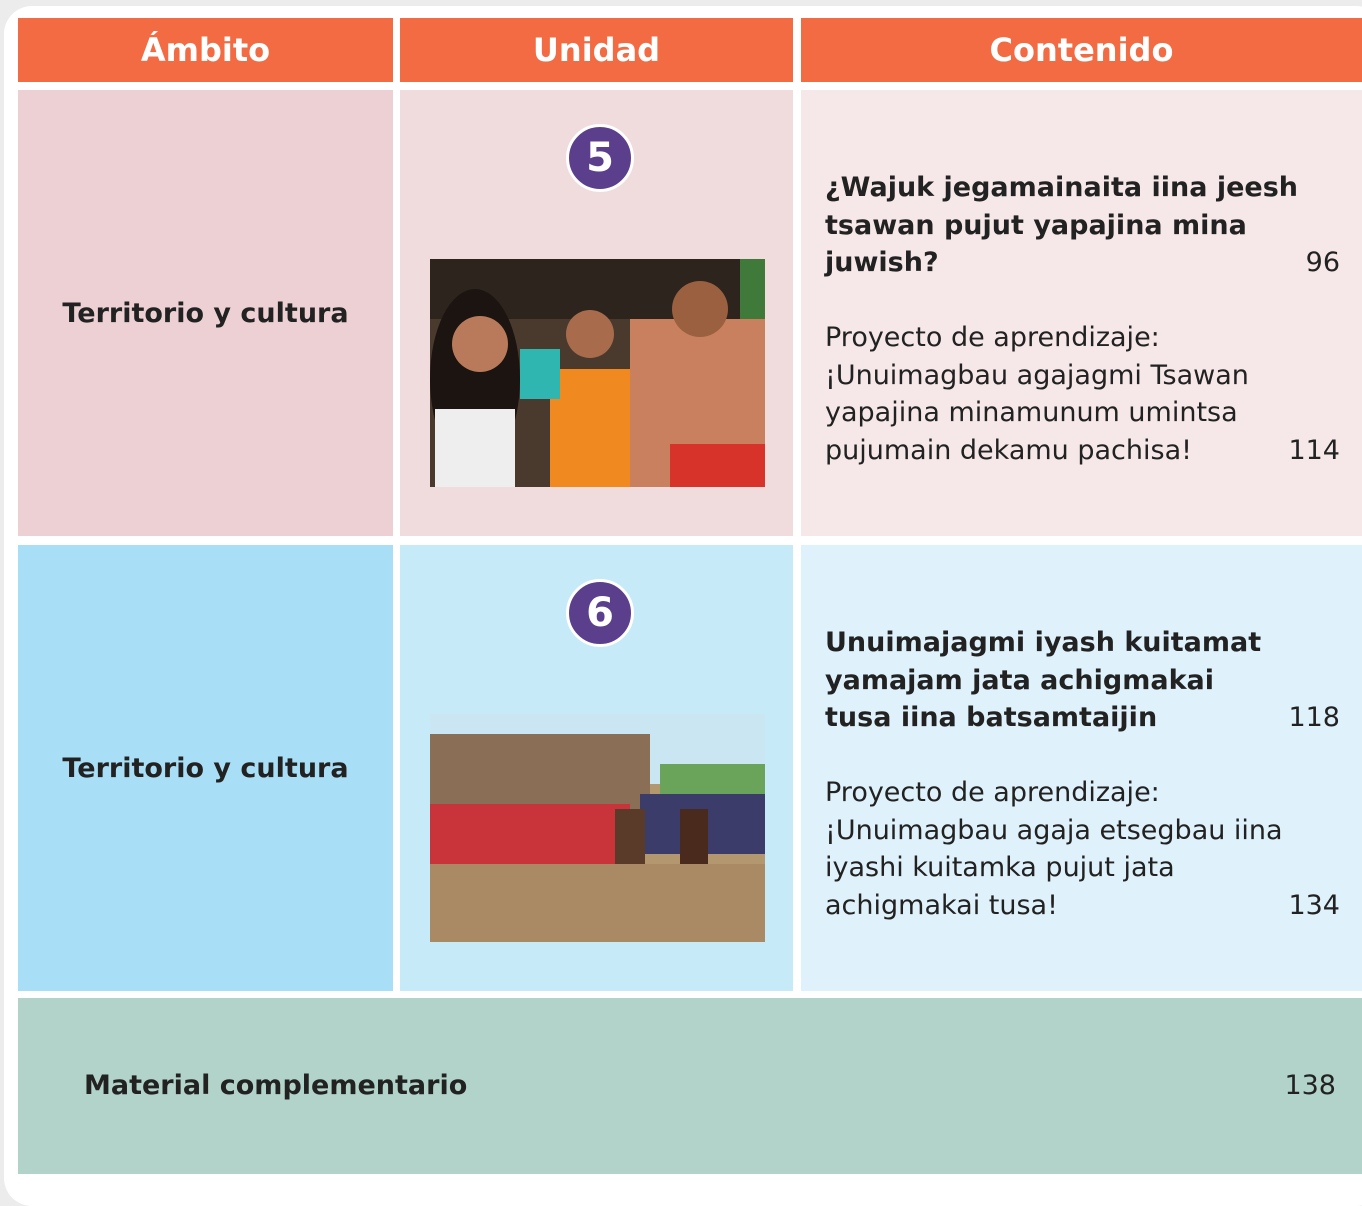 The height and width of the screenshot is (1206, 1362). I want to click on page-number: 114, so click(1314, 450).